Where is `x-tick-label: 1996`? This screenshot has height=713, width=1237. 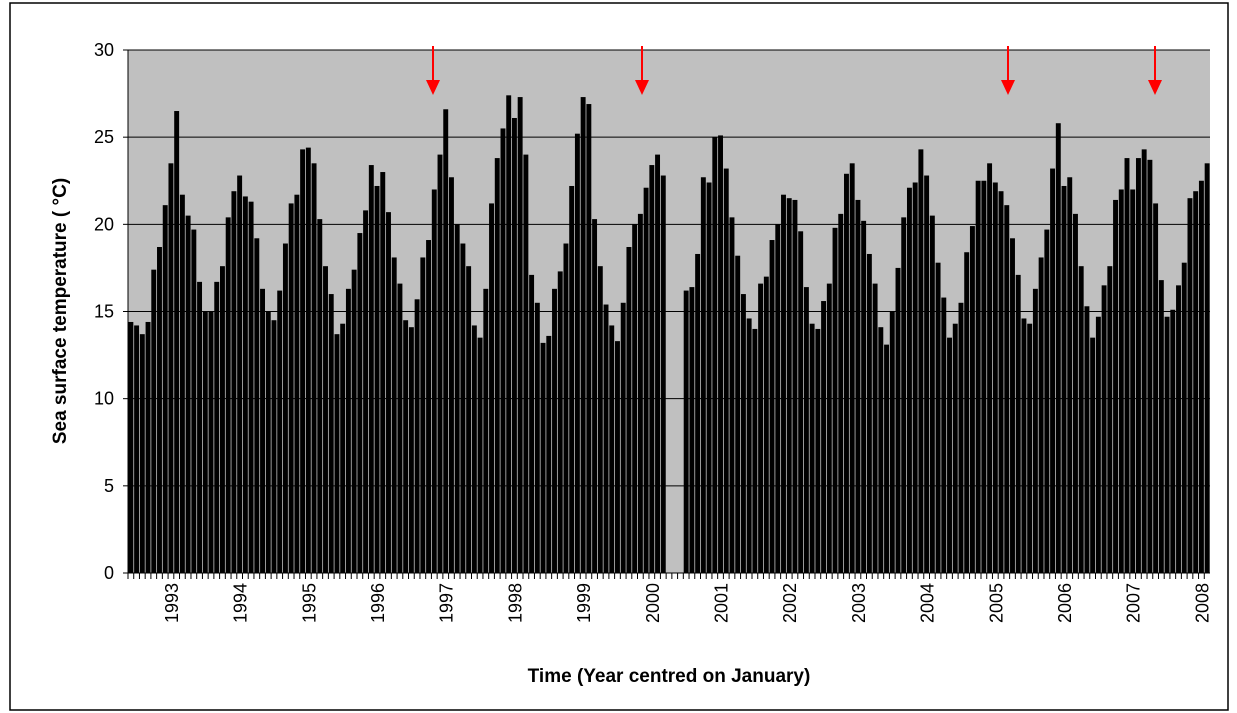
x-tick-label: 1996 is located at coordinates (378, 603).